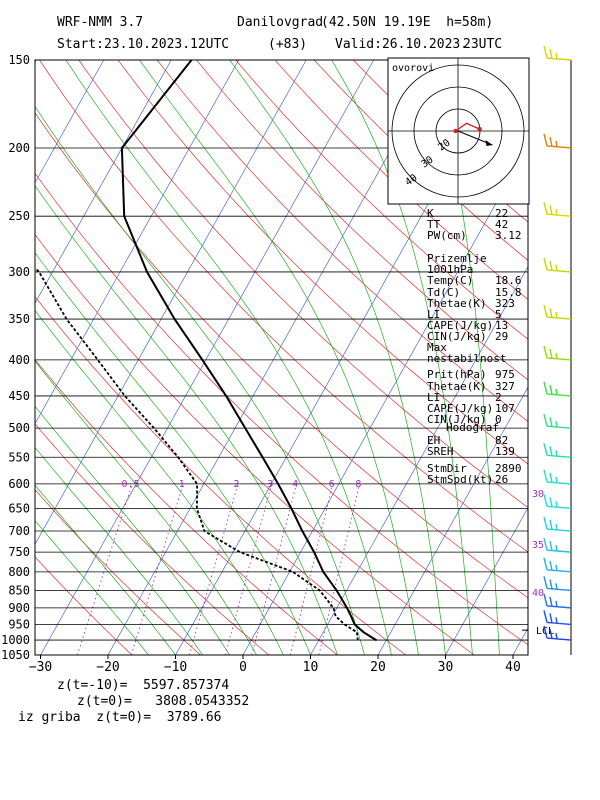 This screenshot has width=600, height=800. I want to click on temperature-tick-label: 40, so click(513, 667).